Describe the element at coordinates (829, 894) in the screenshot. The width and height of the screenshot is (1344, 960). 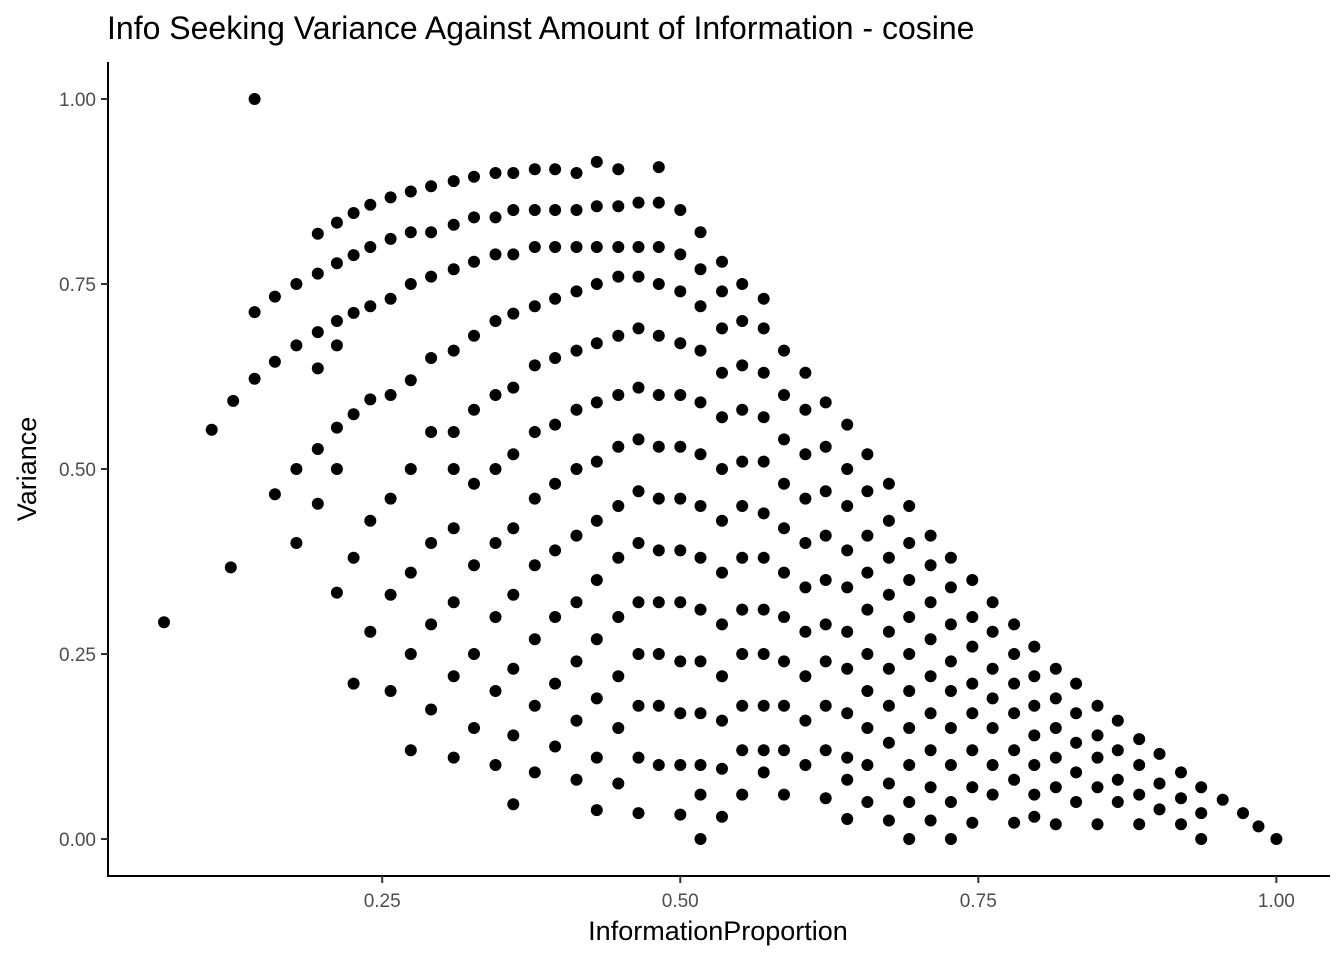
I see `x-axis-ticks: 0.25 0.50 0.75 1.00` at that location.